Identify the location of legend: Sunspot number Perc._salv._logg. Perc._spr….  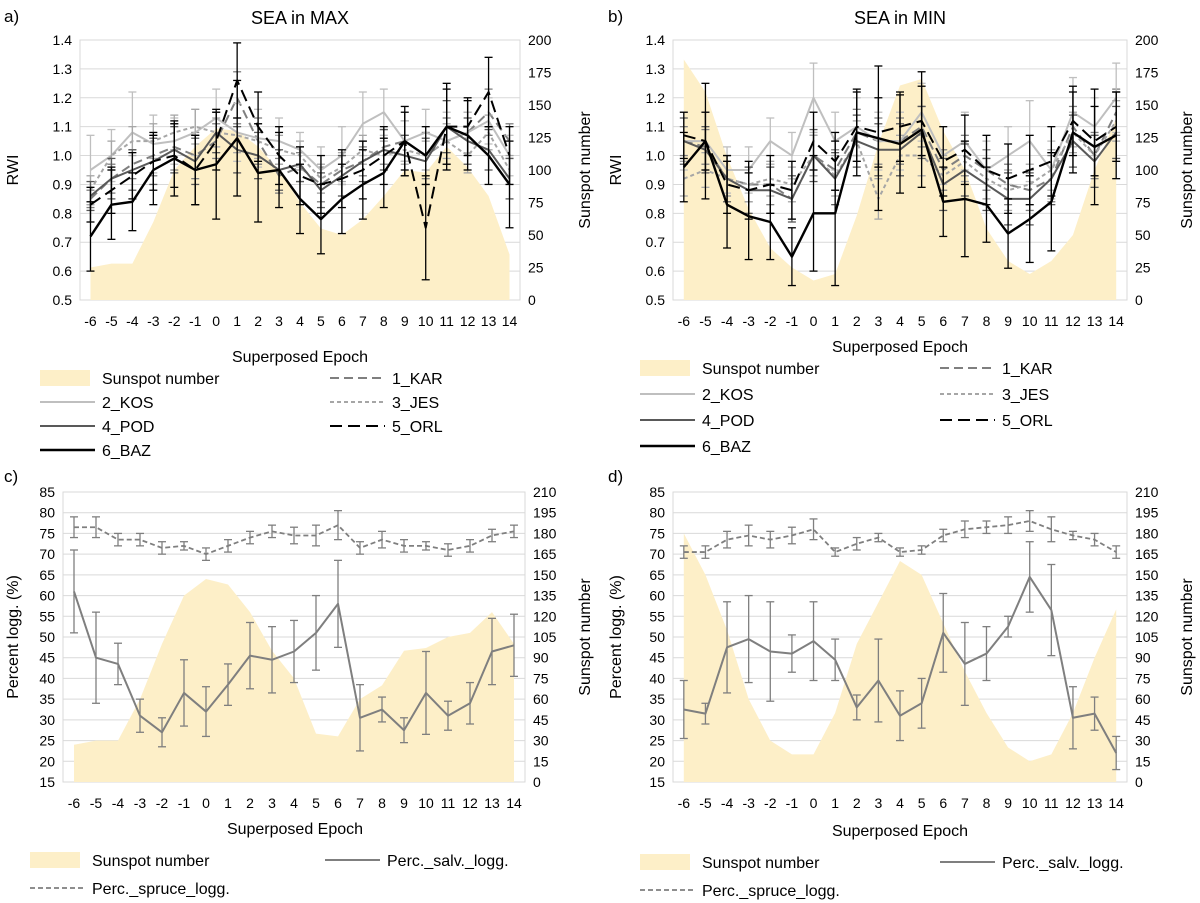
(269, 875).